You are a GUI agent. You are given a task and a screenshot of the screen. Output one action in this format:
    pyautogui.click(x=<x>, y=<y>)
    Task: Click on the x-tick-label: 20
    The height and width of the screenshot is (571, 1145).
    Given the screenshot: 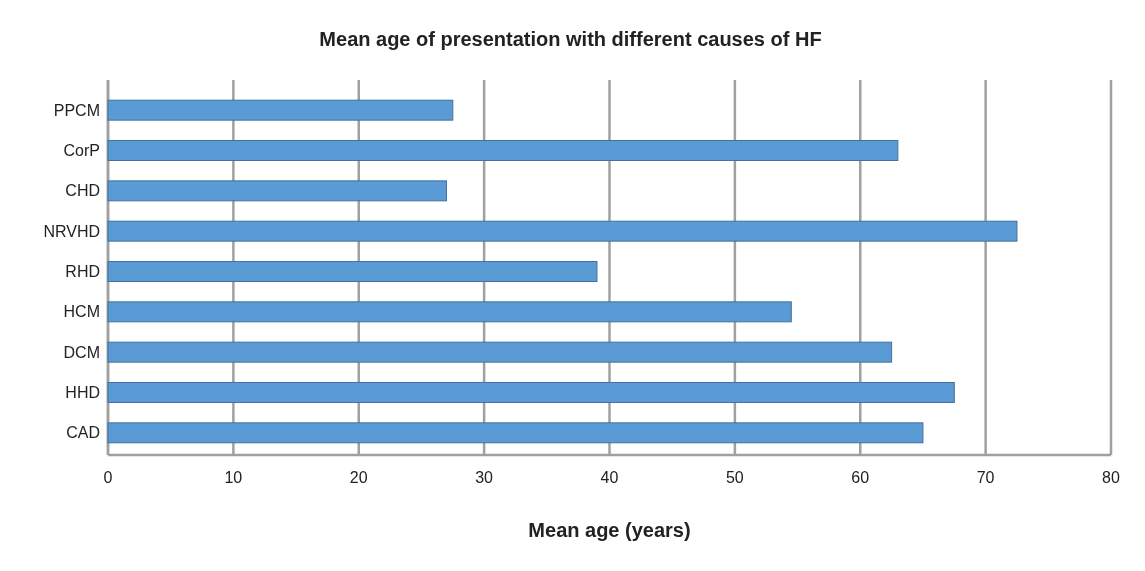 What is the action you would take?
    pyautogui.click(x=358, y=477)
    